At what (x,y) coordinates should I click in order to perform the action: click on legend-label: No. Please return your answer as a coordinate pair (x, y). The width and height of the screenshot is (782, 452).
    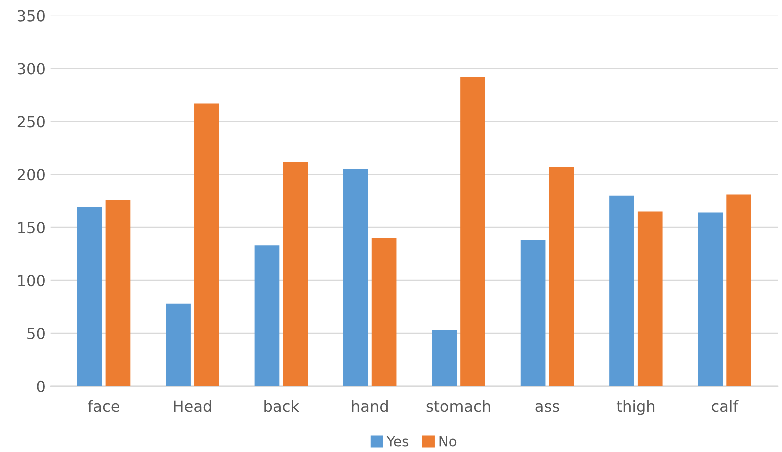
    Looking at the image, I should click on (448, 441).